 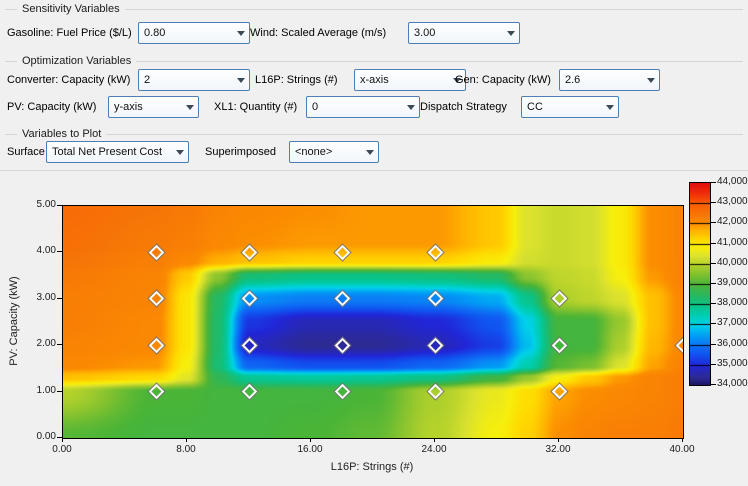 I want to click on colorbar-tick-label: 44,000, so click(x=732, y=181).